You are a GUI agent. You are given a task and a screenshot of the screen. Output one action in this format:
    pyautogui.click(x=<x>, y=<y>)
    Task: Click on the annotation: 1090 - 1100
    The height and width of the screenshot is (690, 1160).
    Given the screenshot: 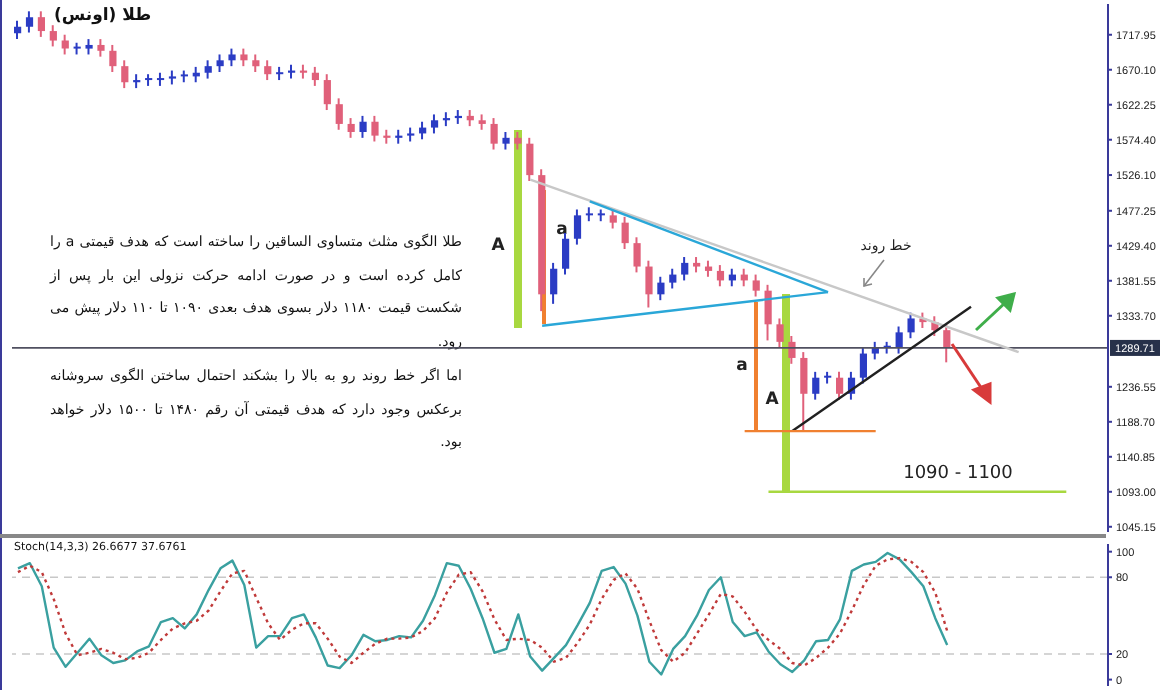 What is the action you would take?
    pyautogui.click(x=958, y=474)
    